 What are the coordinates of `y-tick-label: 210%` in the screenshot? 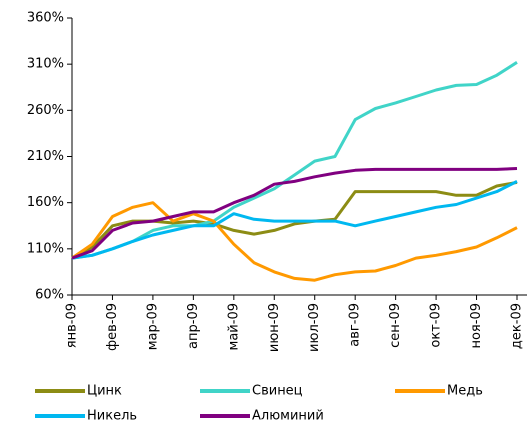 It's located at (45, 156).